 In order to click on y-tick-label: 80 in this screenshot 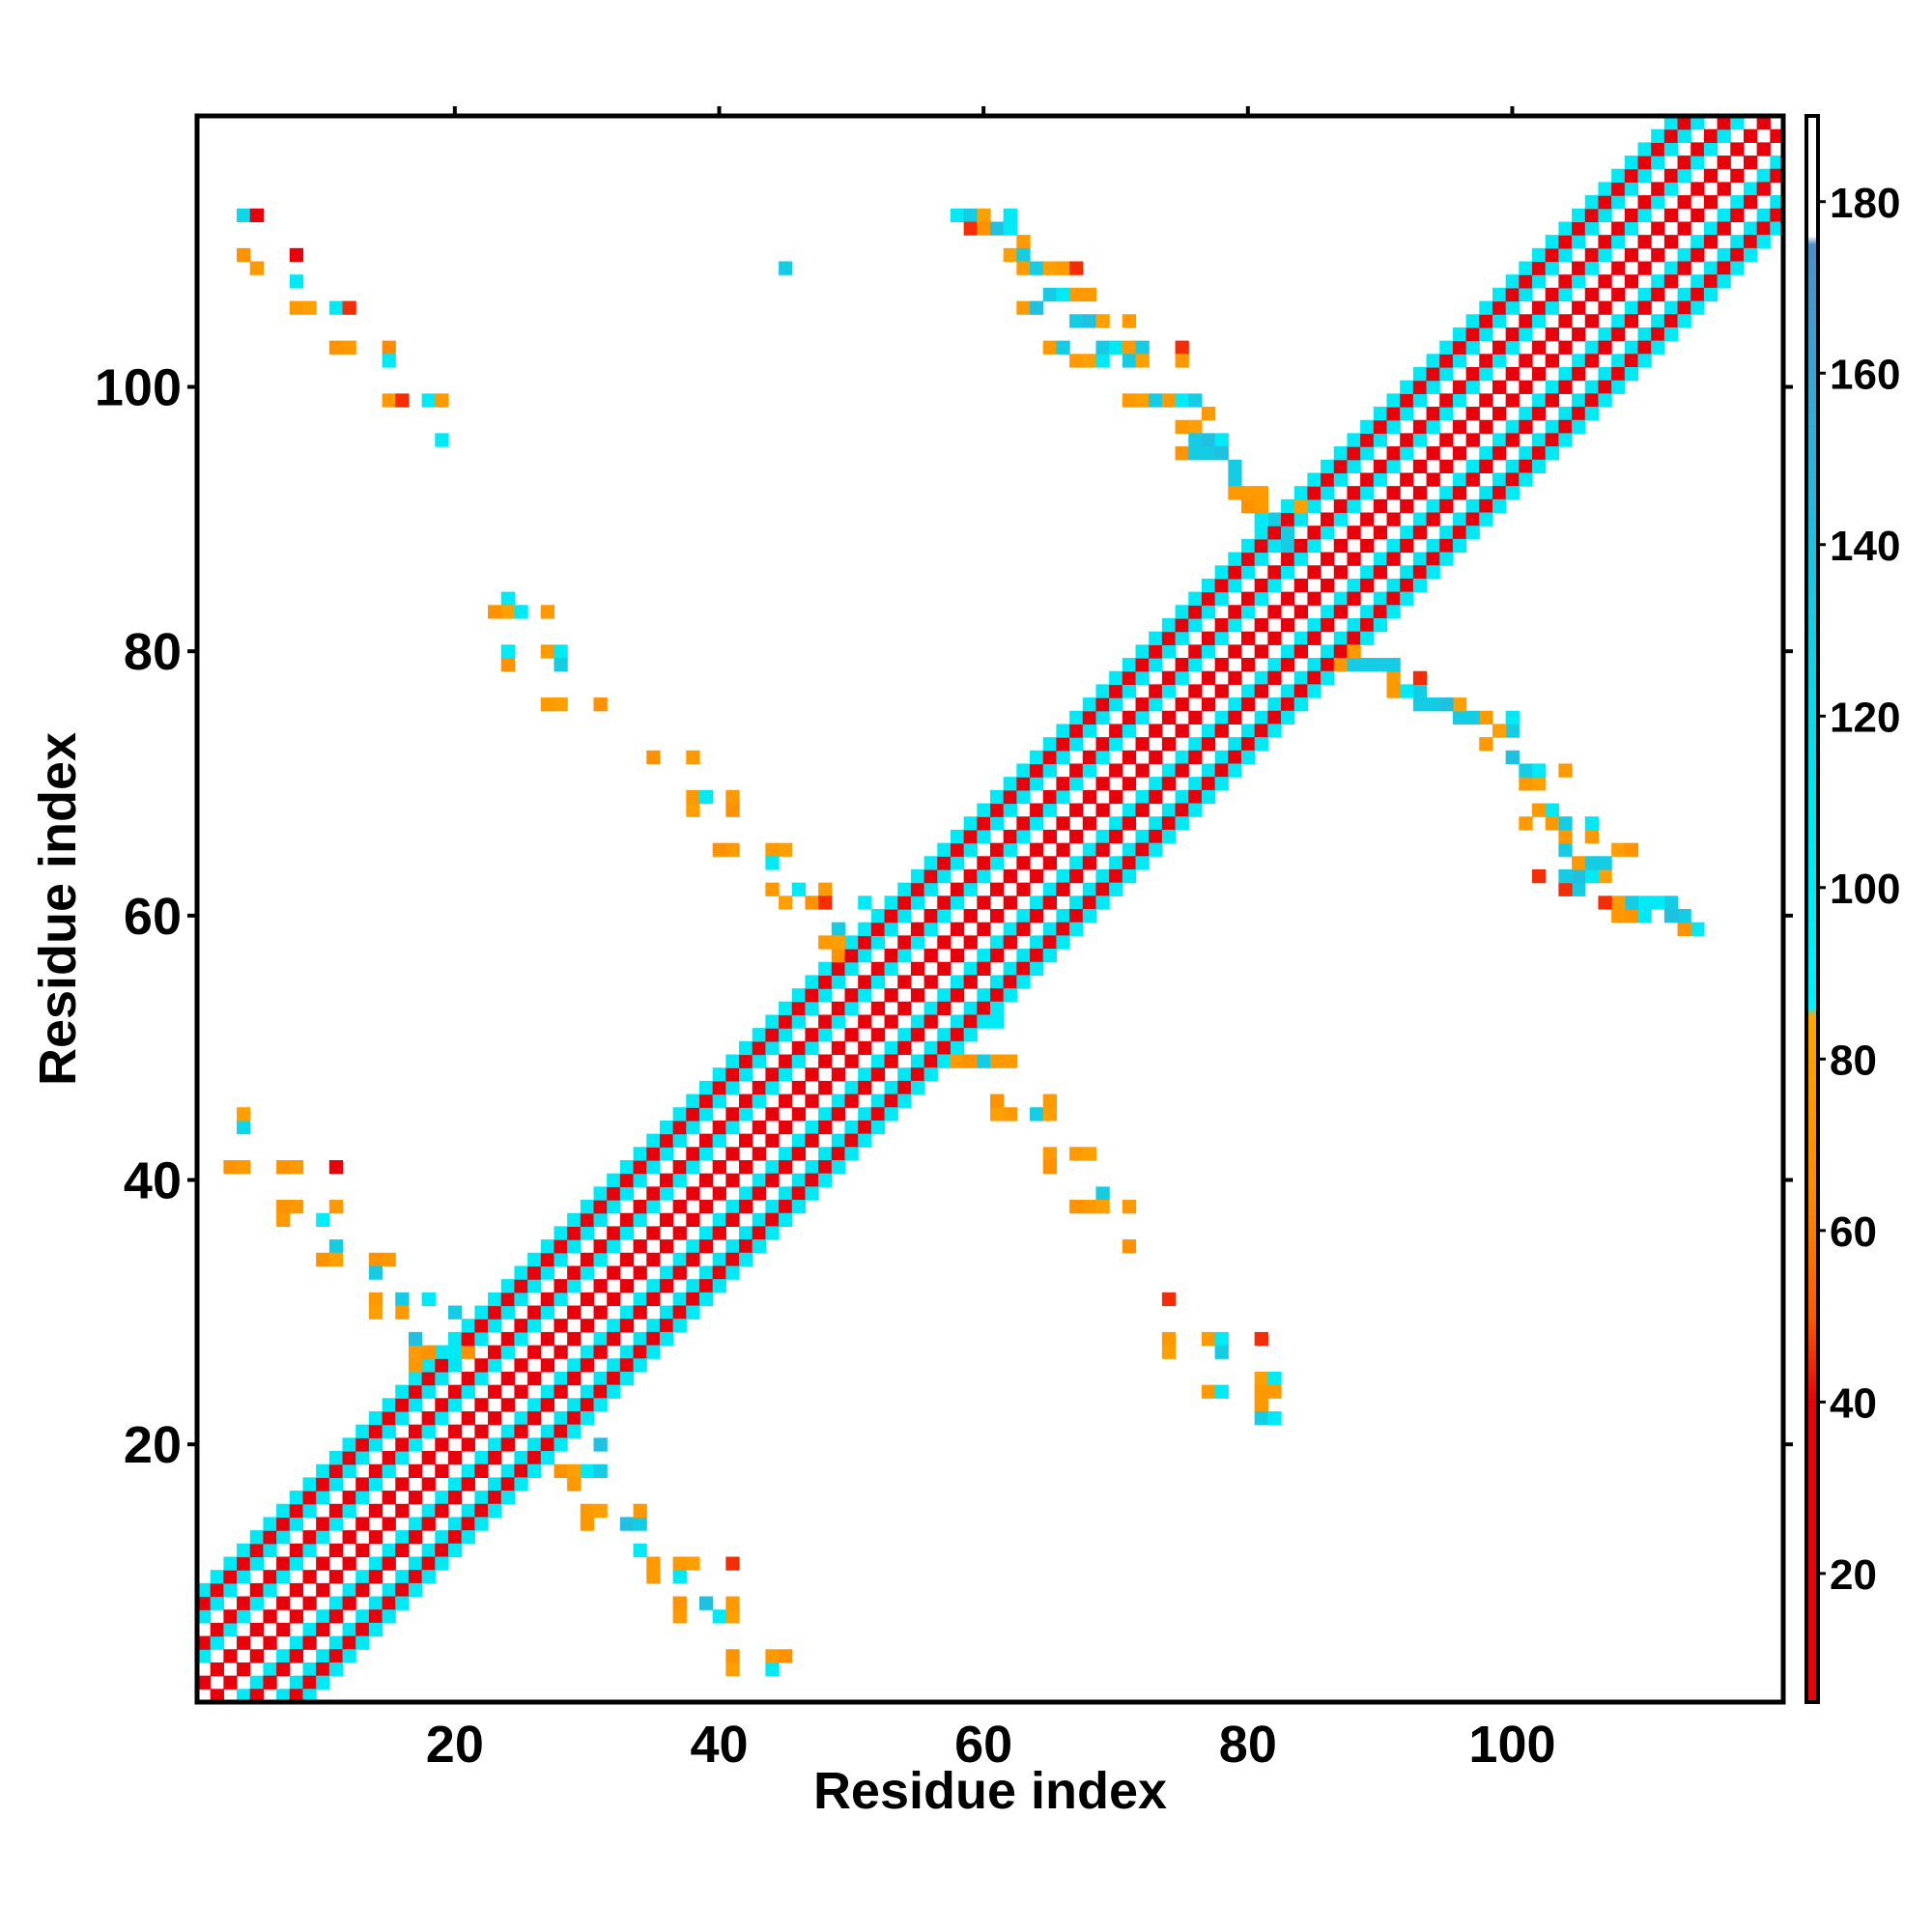, I will do `click(153, 652)`.